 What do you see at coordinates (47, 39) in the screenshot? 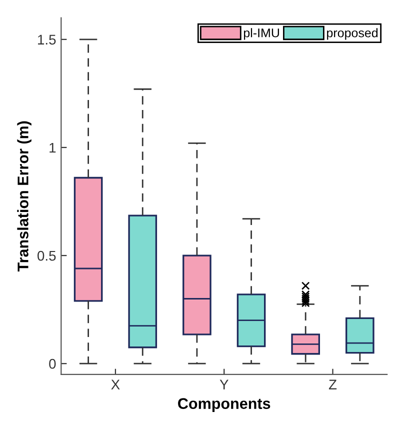
I see `y-tick-label: 1.5` at bounding box center [47, 39].